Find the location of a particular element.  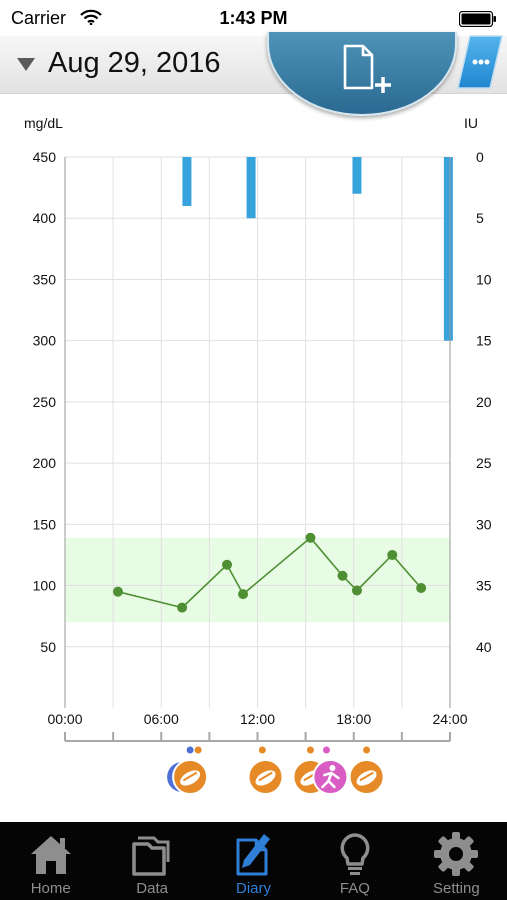

clock: 1:43 PM is located at coordinates (253, 18).